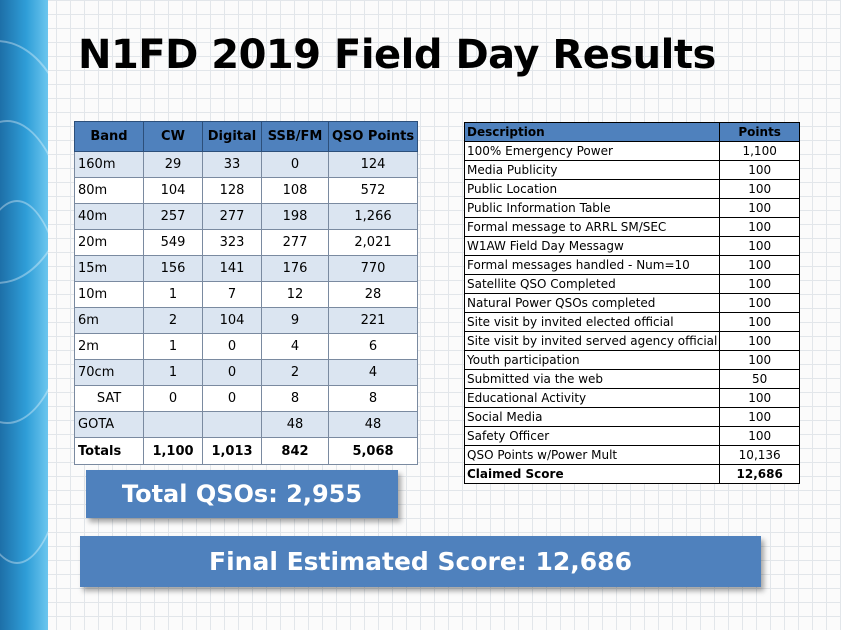  I want to click on table-row: Educational Activity 100, so click(631, 398).